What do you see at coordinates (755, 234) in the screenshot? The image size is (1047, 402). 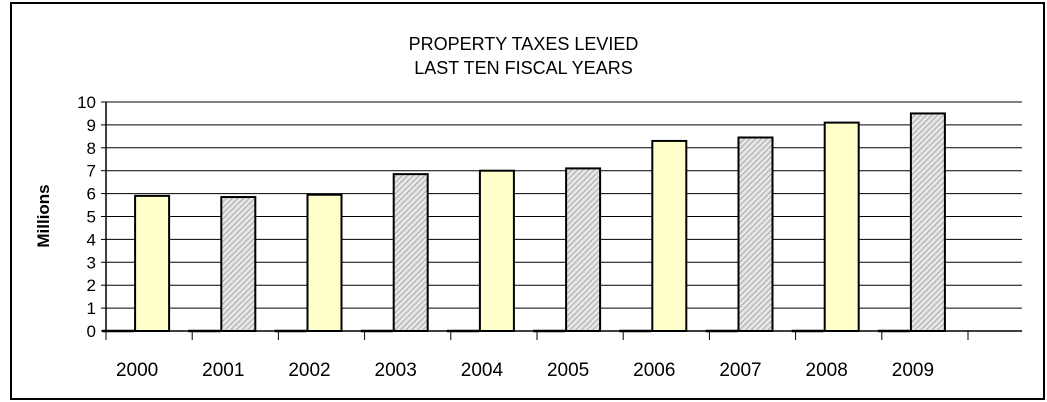 I see `bar-2007` at bounding box center [755, 234].